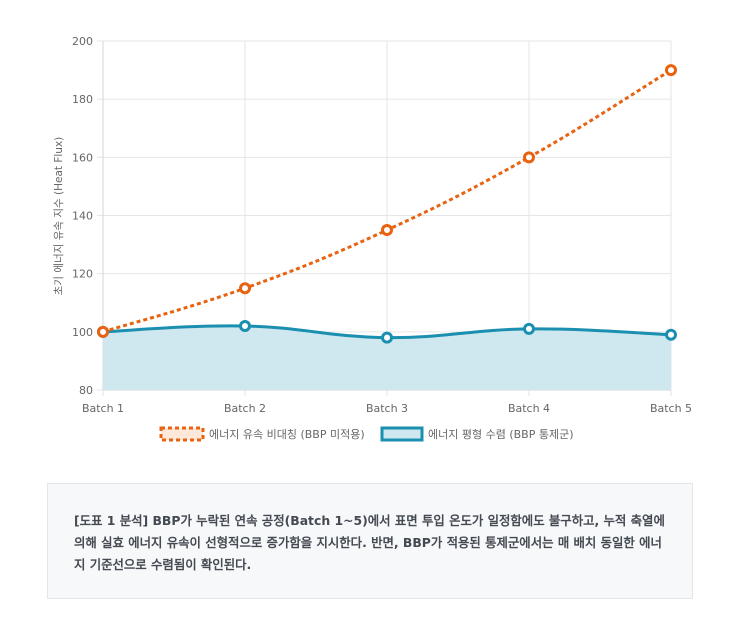  What do you see at coordinates (86, 390) in the screenshot?
I see `y-tick-label: 80` at bounding box center [86, 390].